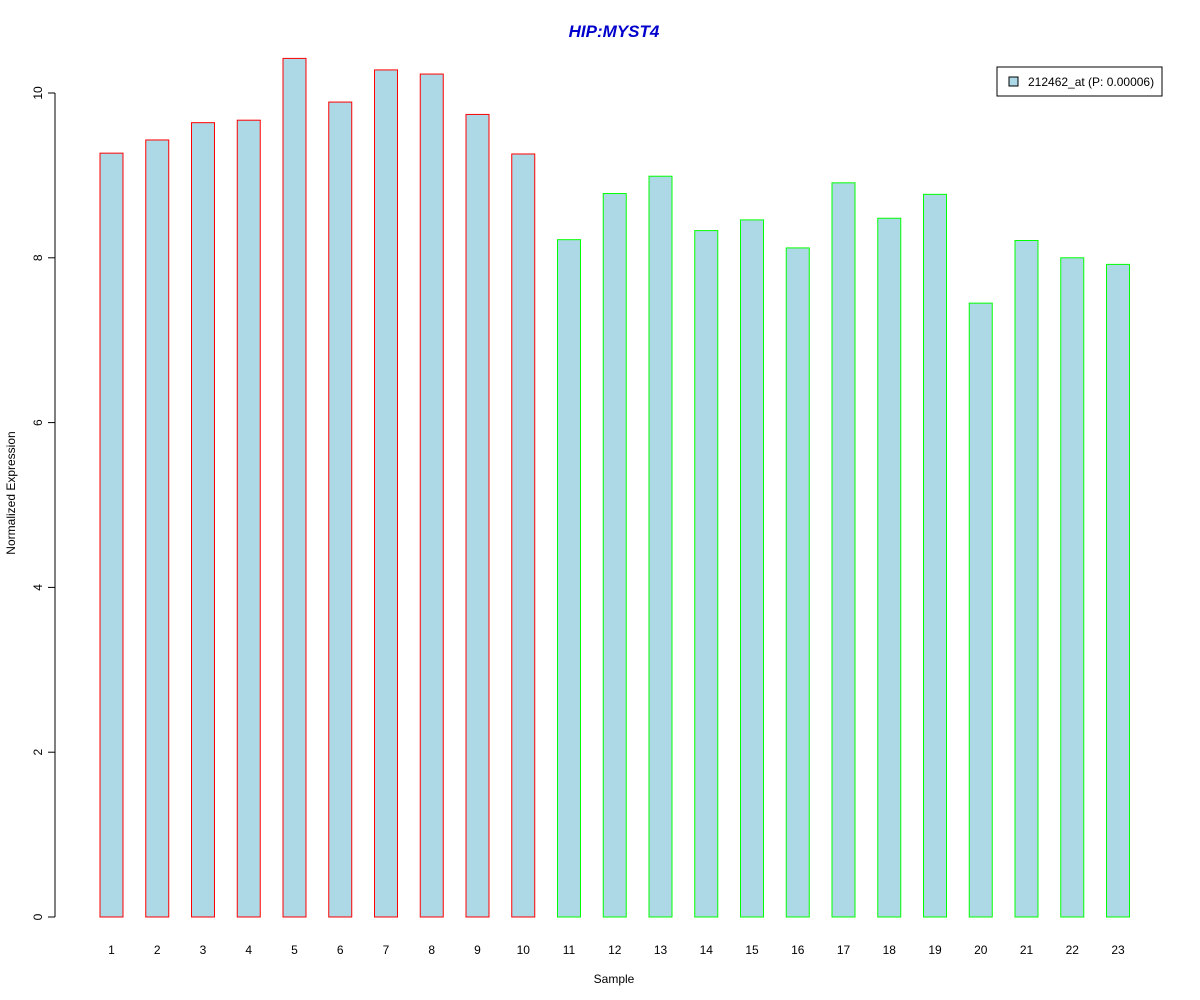 The image size is (1200, 1000). Describe the element at coordinates (981, 950) in the screenshot. I see `x-tick-label: 20` at that location.